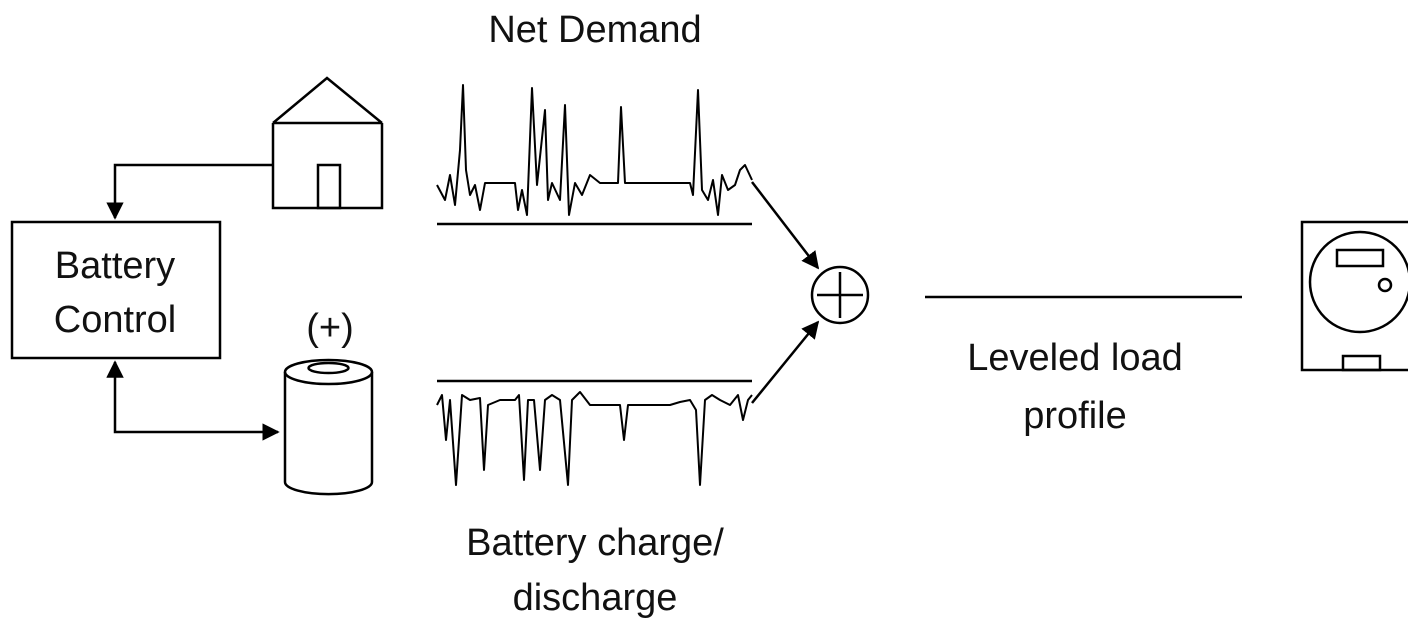 The height and width of the screenshot is (624, 1408). Describe the element at coordinates (330, 328) in the screenshot. I see `battery-terminal-label: (+)` at that location.